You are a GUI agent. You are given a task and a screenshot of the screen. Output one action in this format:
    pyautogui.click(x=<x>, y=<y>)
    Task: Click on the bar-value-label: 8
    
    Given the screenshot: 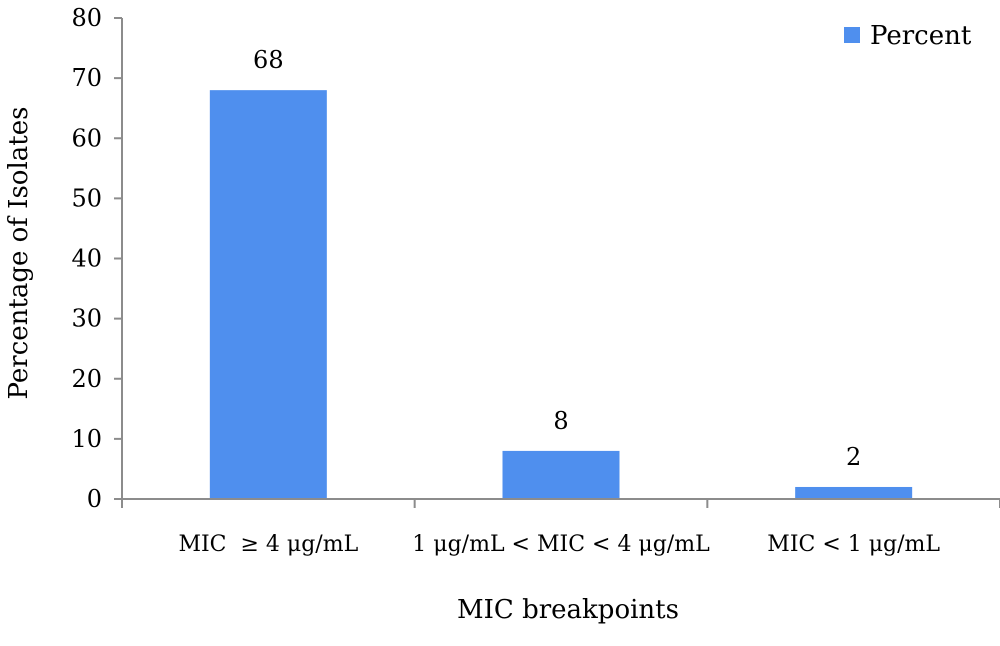 What is the action you would take?
    pyautogui.click(x=560, y=421)
    